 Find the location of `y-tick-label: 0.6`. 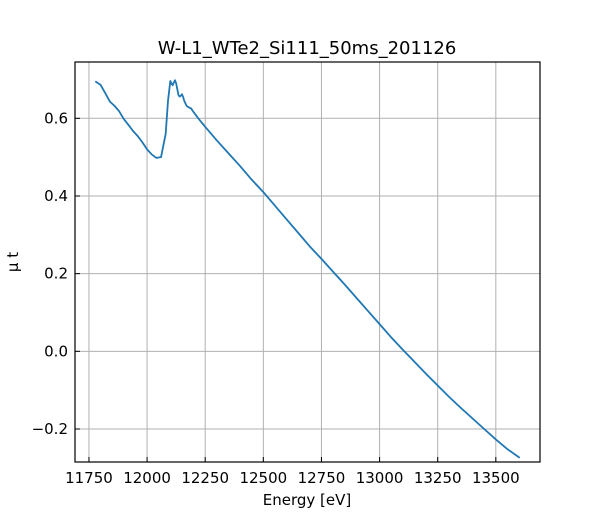

y-tick-label: 0.6 is located at coordinates (56, 118).